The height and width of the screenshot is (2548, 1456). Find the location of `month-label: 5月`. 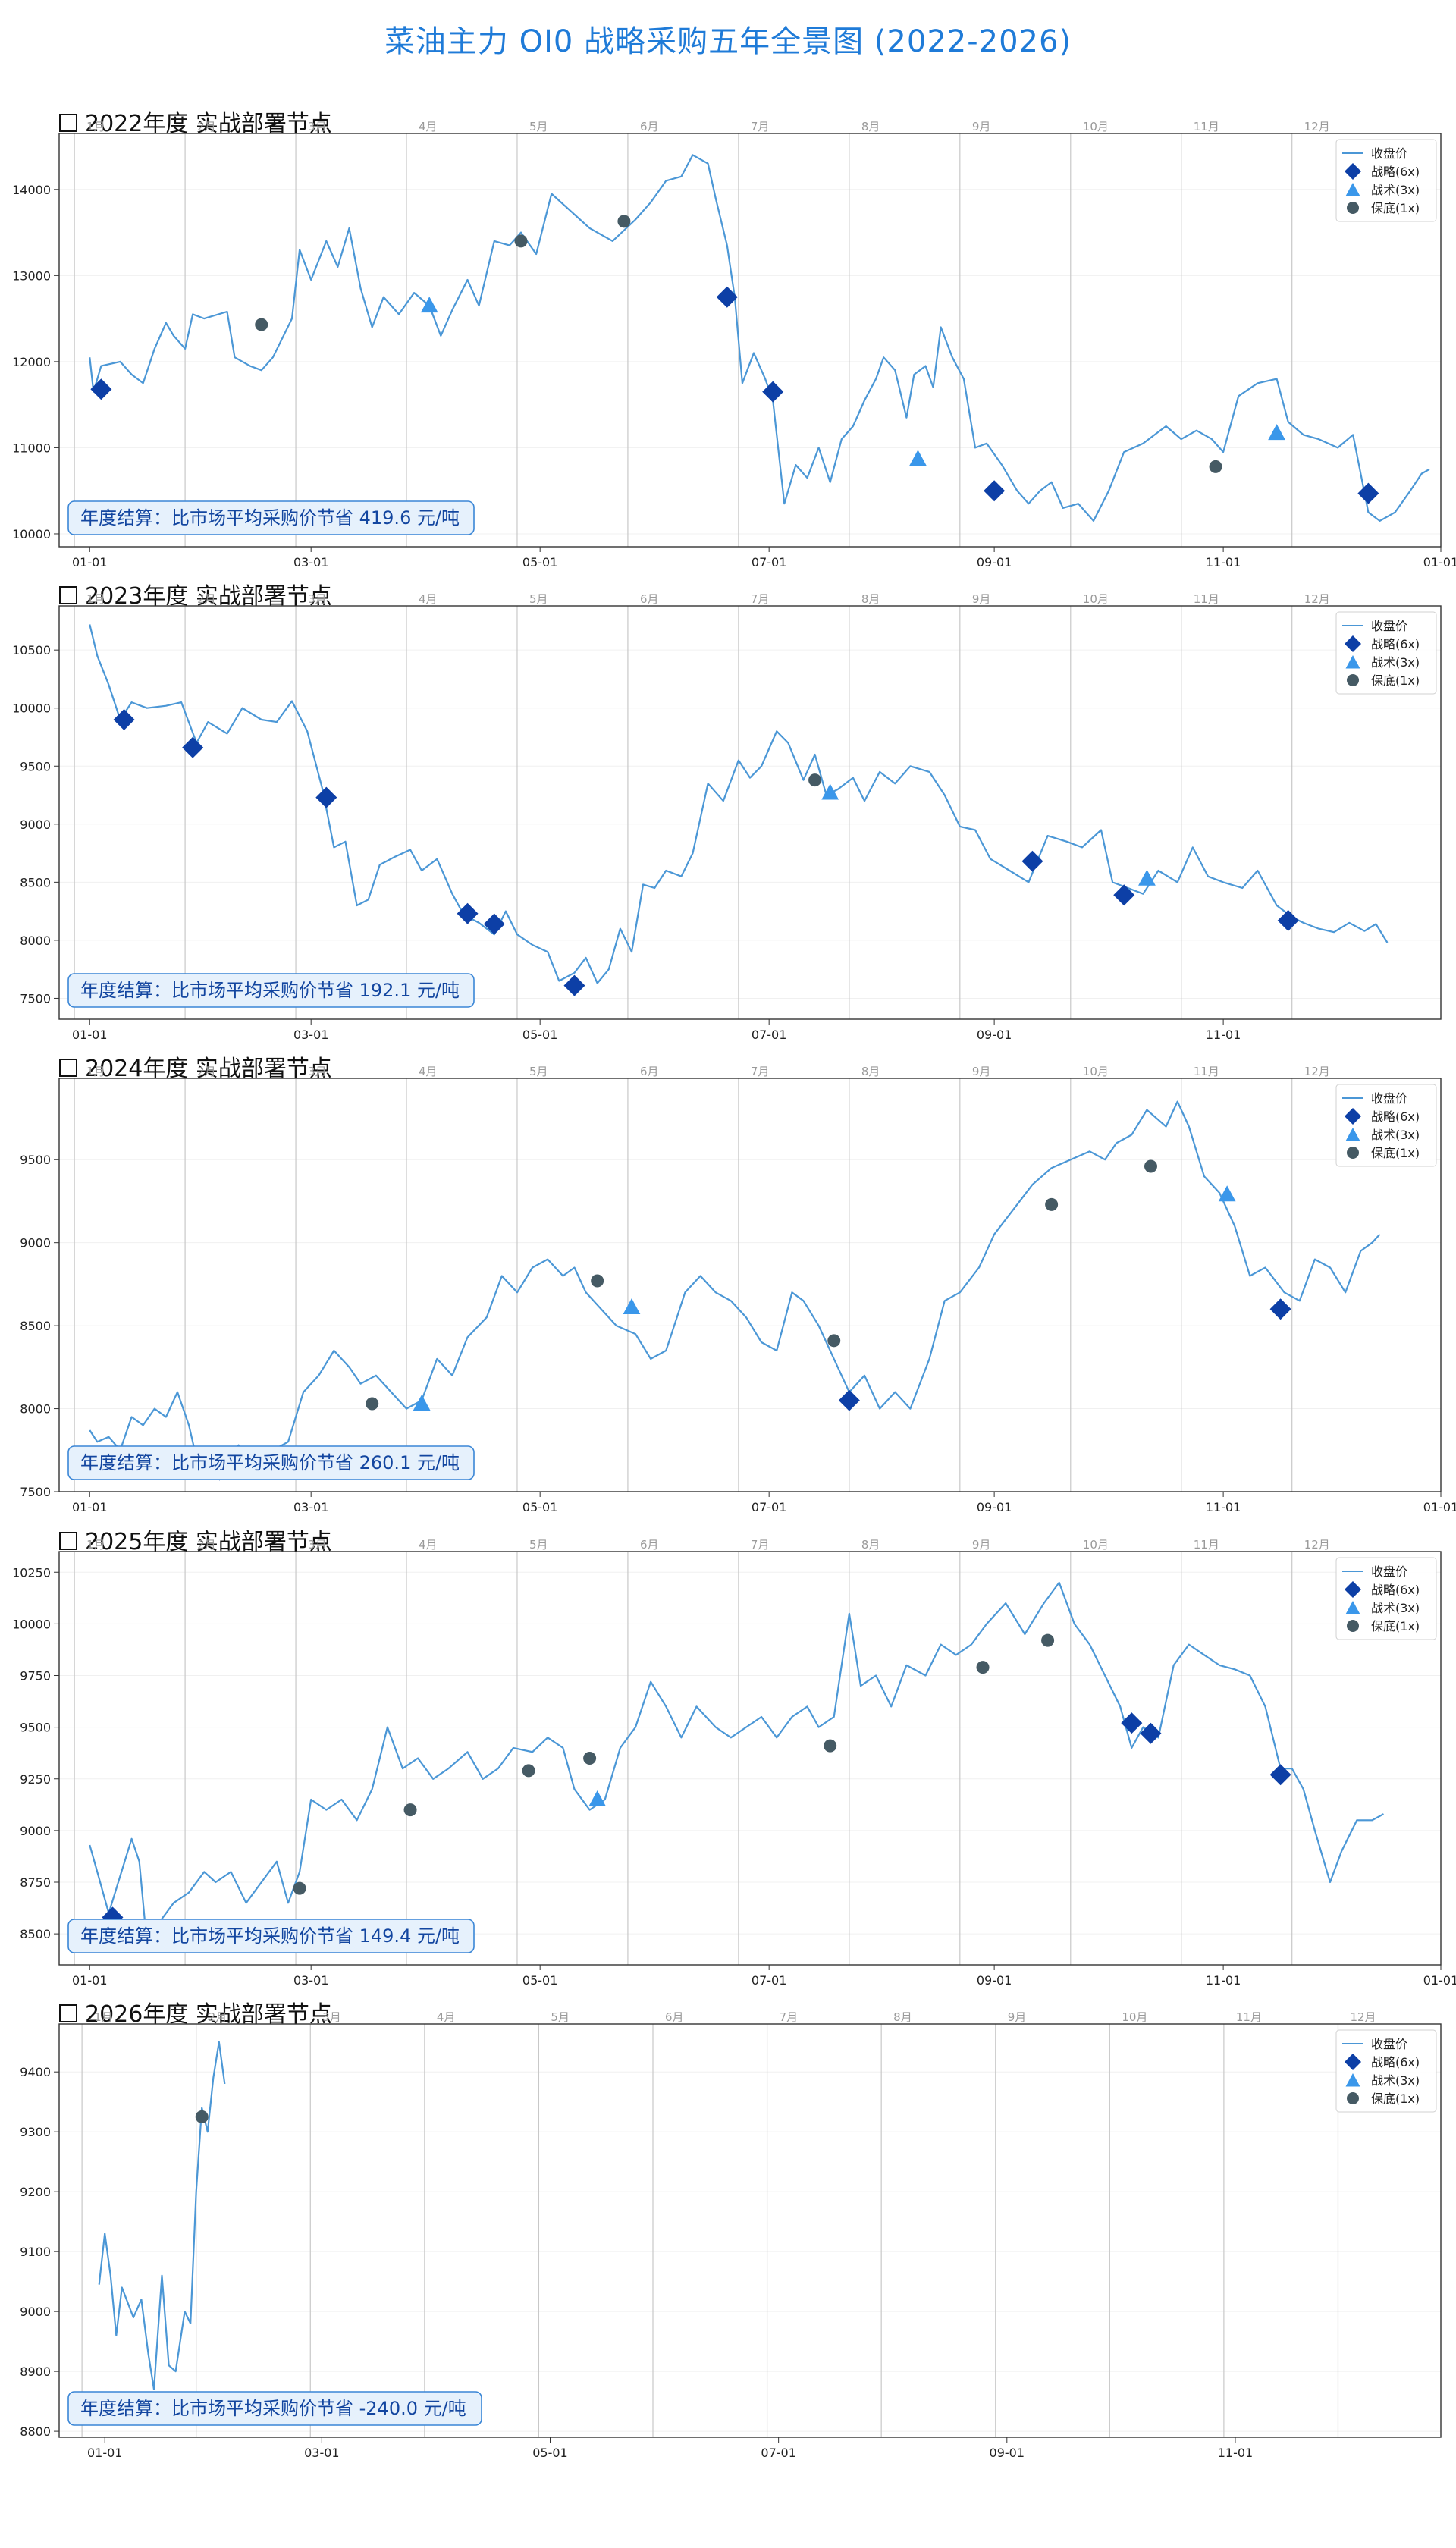

month-label: 5月 is located at coordinates (538, 126).